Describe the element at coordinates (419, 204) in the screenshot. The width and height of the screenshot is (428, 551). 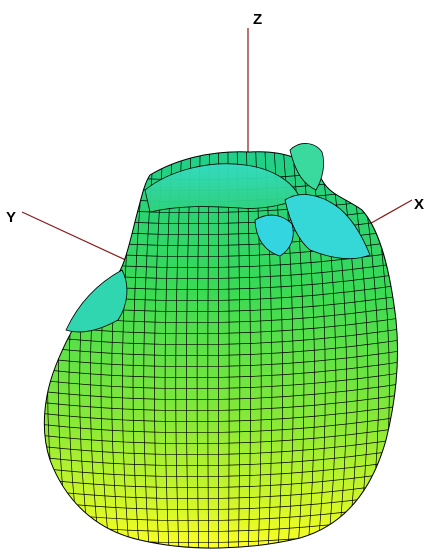
I see `x-axis-label: X` at that location.